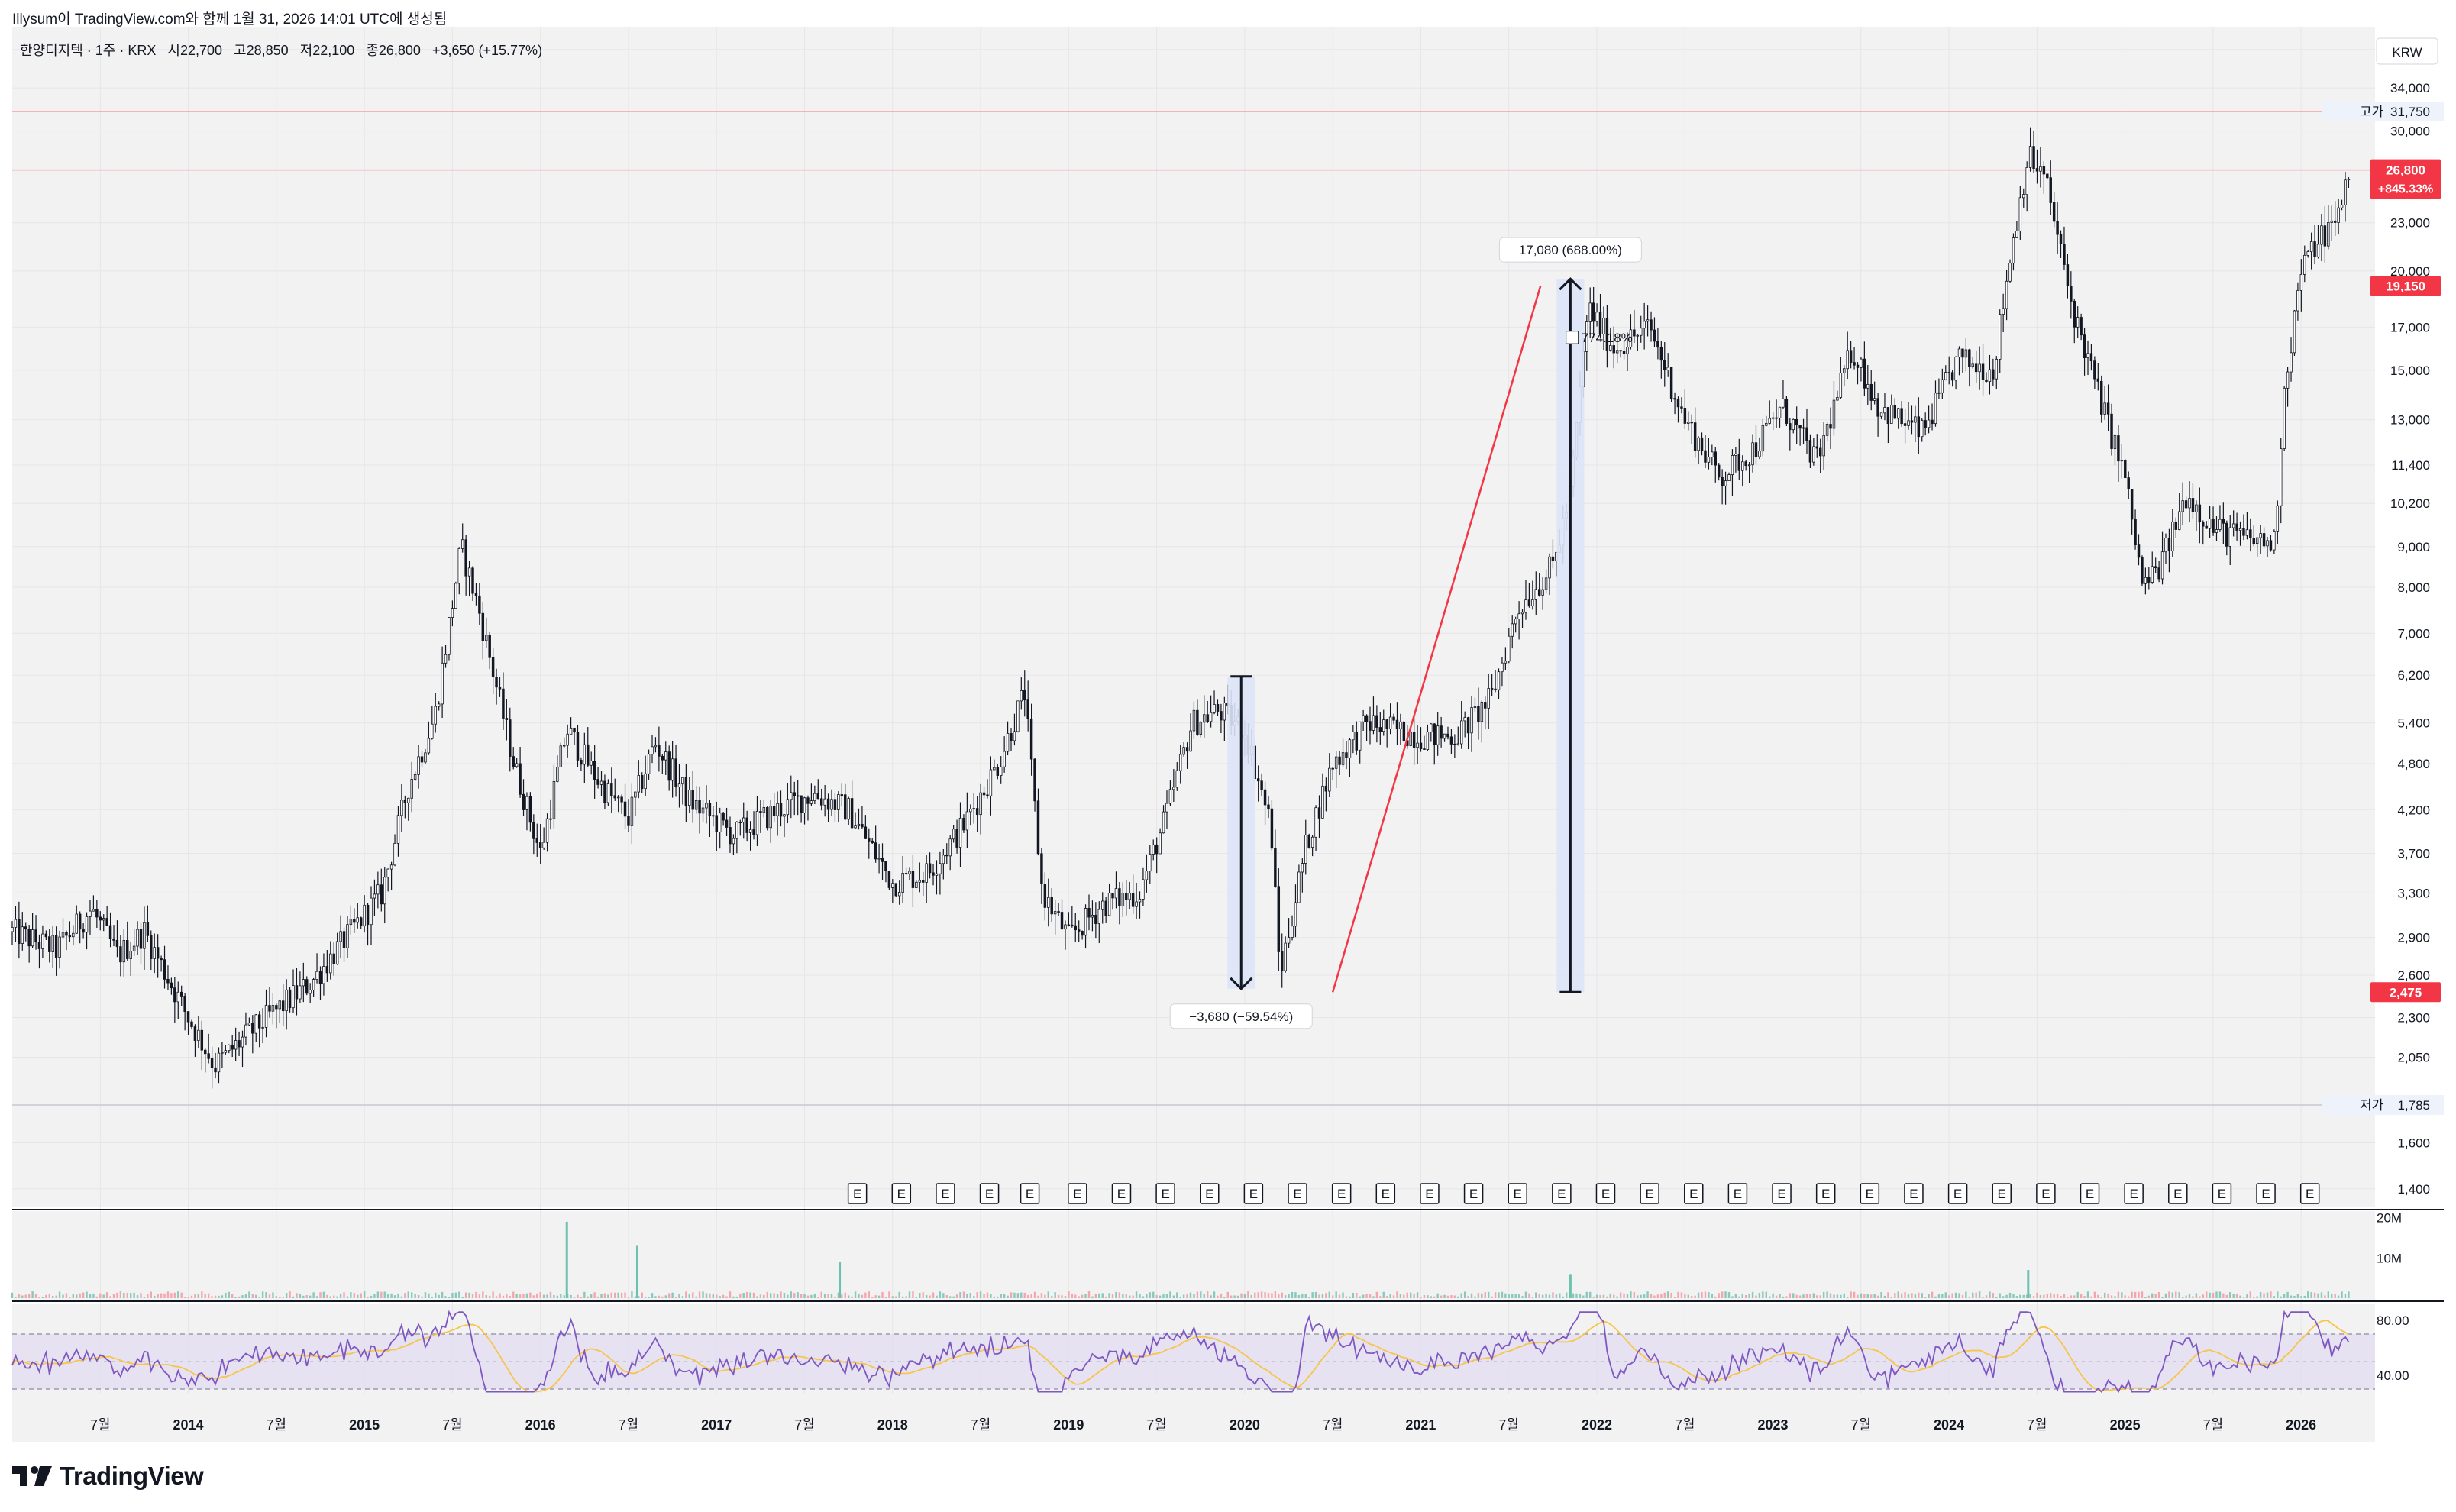 The image size is (2456, 1512). What do you see at coordinates (1193, 1255) in the screenshot?
I see `volume-pane` at bounding box center [1193, 1255].